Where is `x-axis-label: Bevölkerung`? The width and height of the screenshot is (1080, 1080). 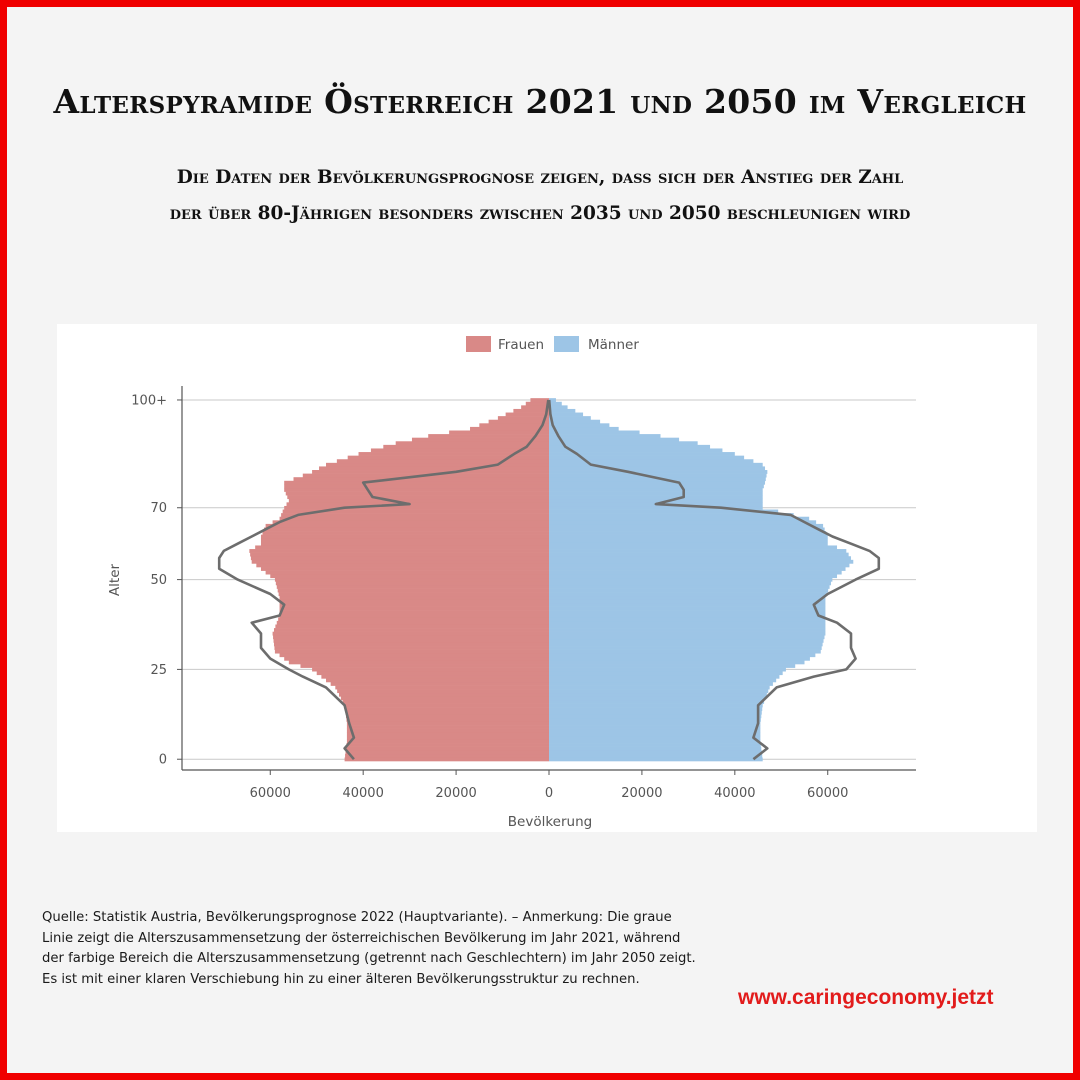 x-axis-label: Bevölkerung is located at coordinates (550, 822).